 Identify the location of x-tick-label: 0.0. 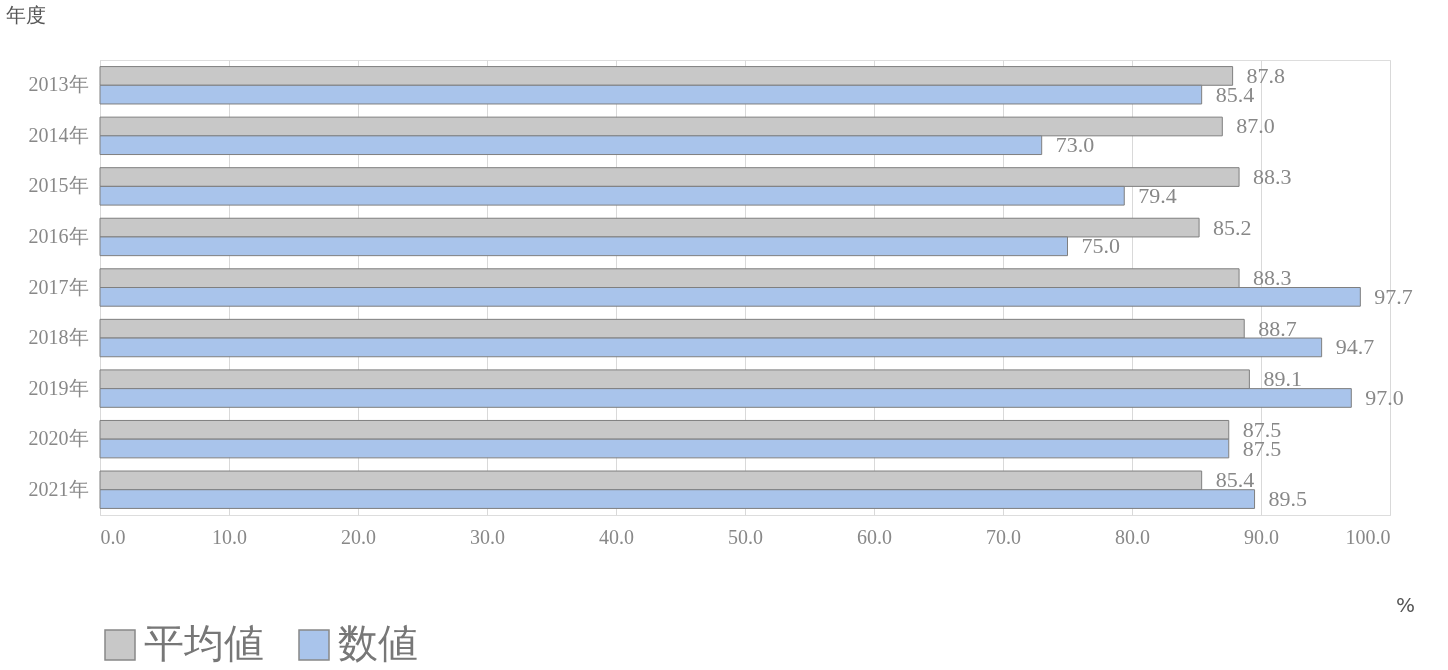
(113, 536).